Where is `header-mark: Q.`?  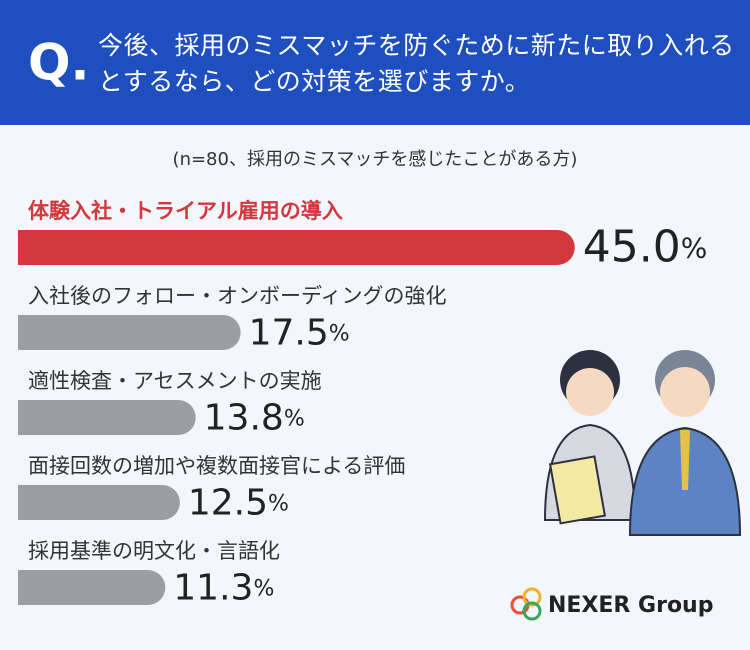
header-mark: Q. is located at coordinates (59, 63).